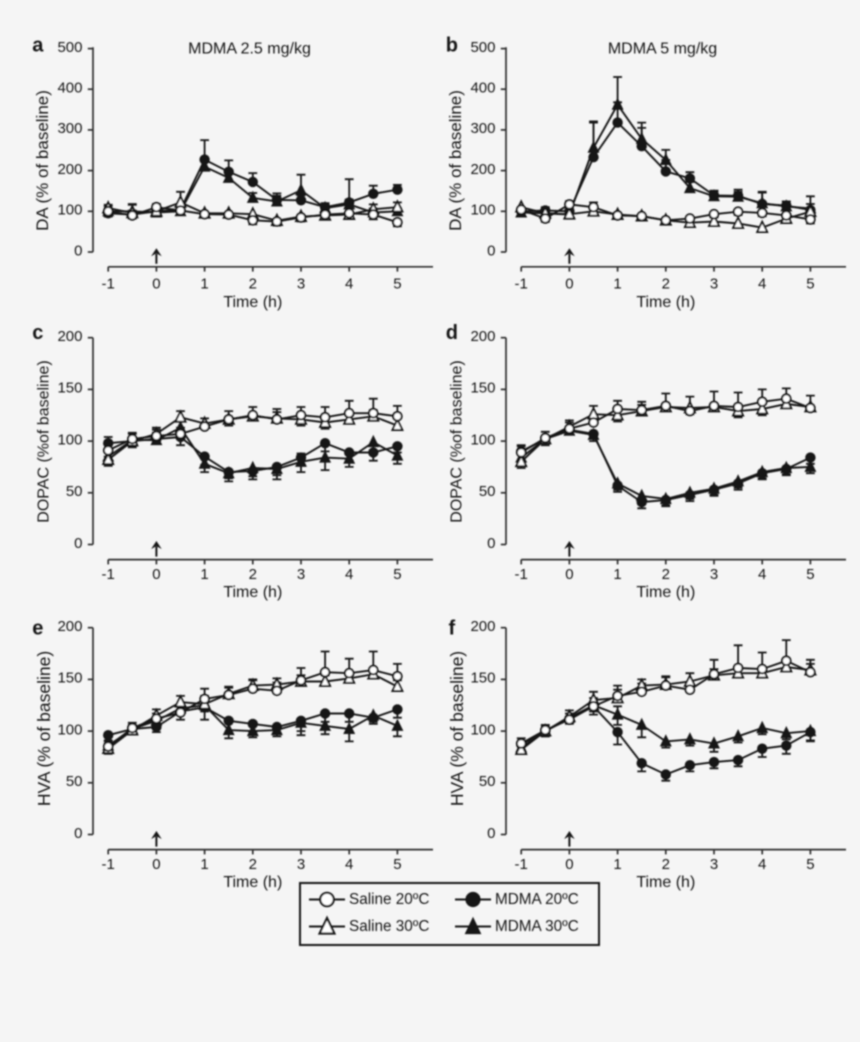 Image resolution: width=860 pixels, height=1042 pixels. Describe the element at coordinates (249, 49) in the screenshot. I see `svg-text: MDMA 2.5 mg/kg` at that location.